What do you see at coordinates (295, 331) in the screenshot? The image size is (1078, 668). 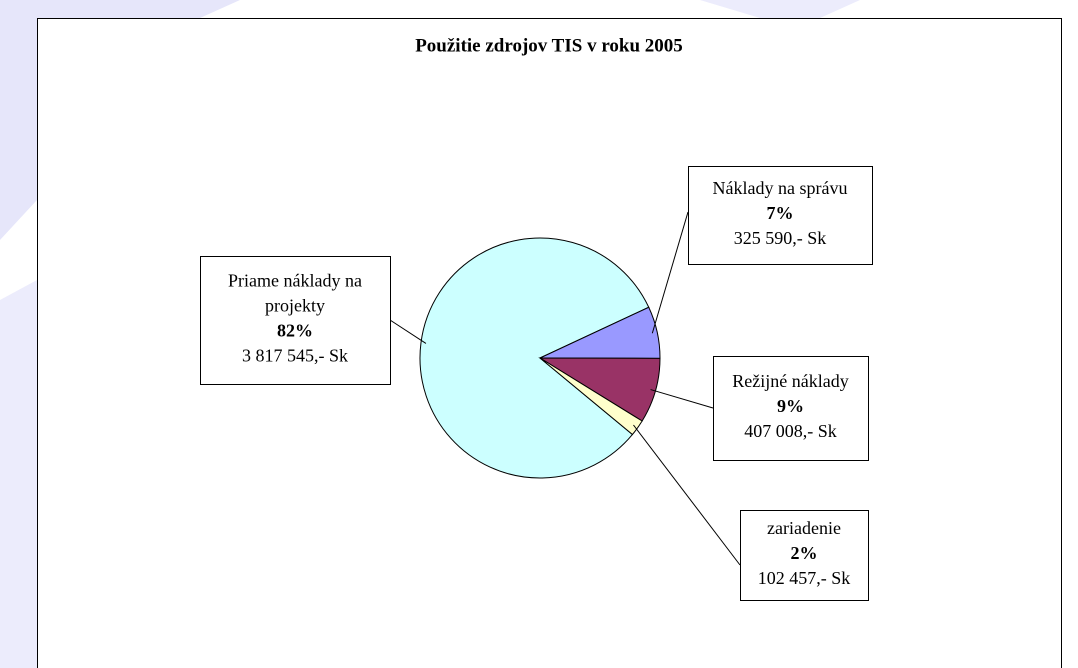 I see `value-label: 82%` at bounding box center [295, 331].